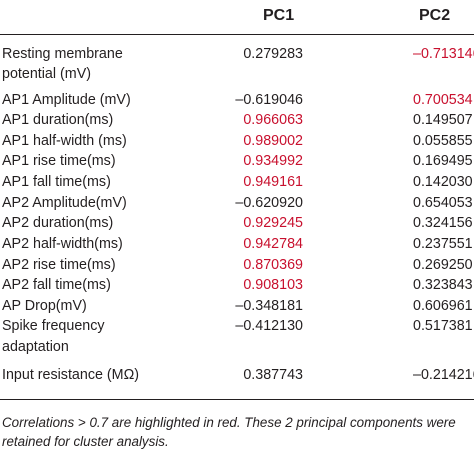 The width and height of the screenshot is (474, 451). Describe the element at coordinates (237, 54) in the screenshot. I see `table-row: Resting membrane 0.279283 –0.713146` at that location.